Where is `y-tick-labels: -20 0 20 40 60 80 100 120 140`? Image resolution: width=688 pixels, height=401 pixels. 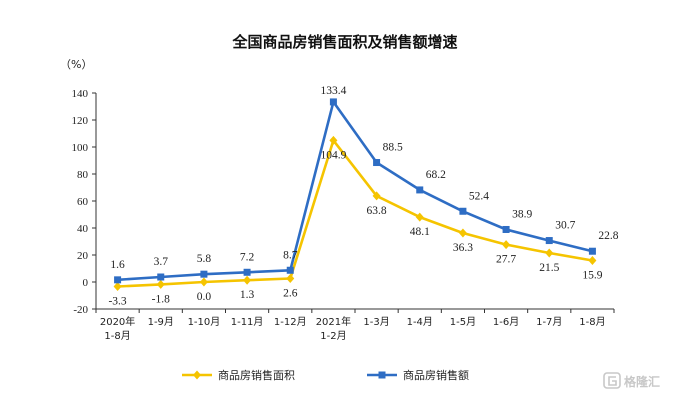 y-tick-labels: -20 0 20 40 60 80 100 120 140 is located at coordinates (80, 202).